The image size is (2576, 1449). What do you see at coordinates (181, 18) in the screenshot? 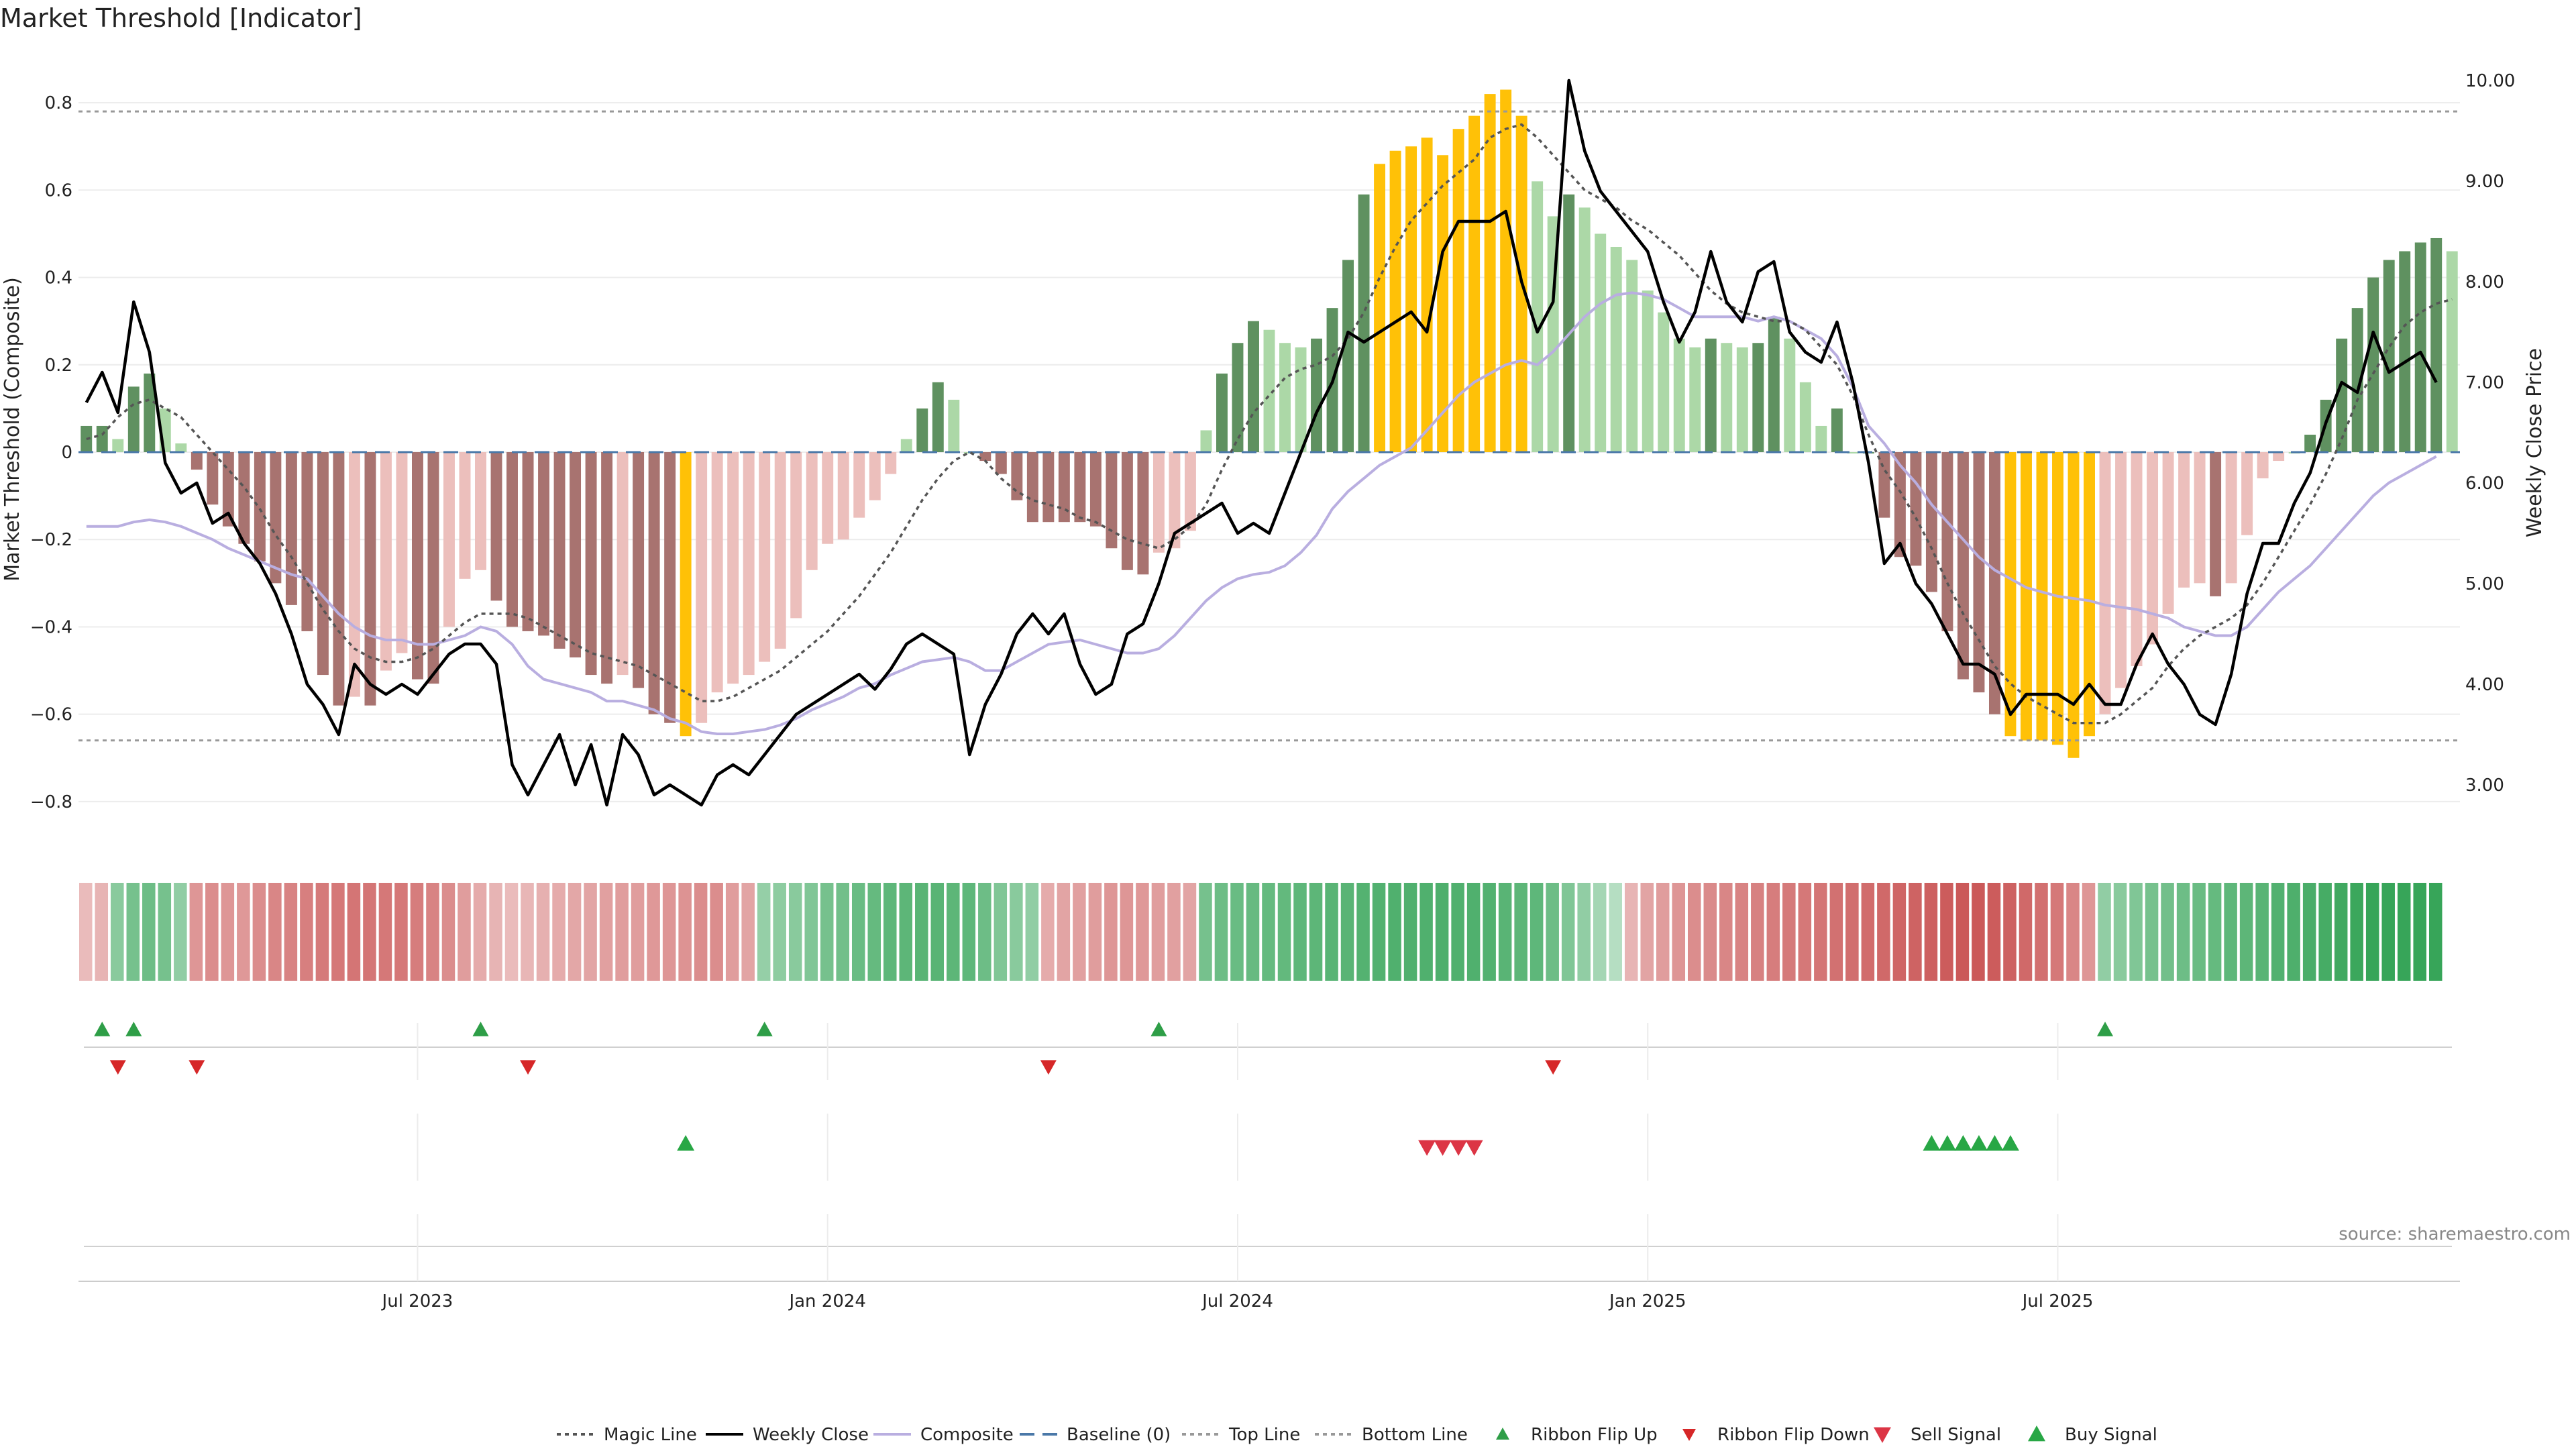
I see `chart-title: Market Threshold [Indicator]` at bounding box center [181, 18].